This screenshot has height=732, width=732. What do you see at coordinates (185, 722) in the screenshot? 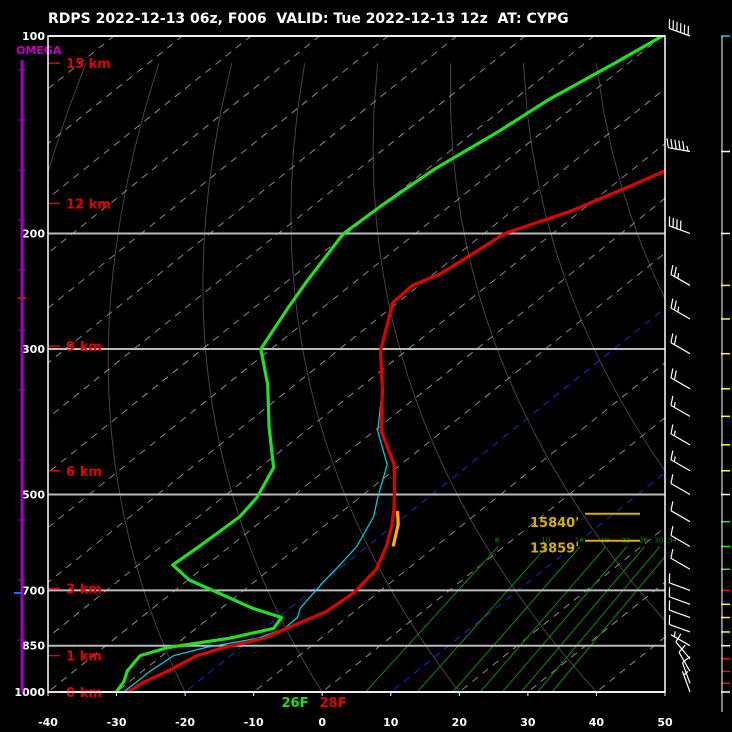
I see `temperature-tick-label: -20` at bounding box center [185, 722].